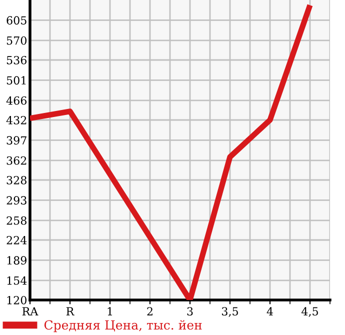  I want to click on y-tick-label: 432, so click(16, 120).